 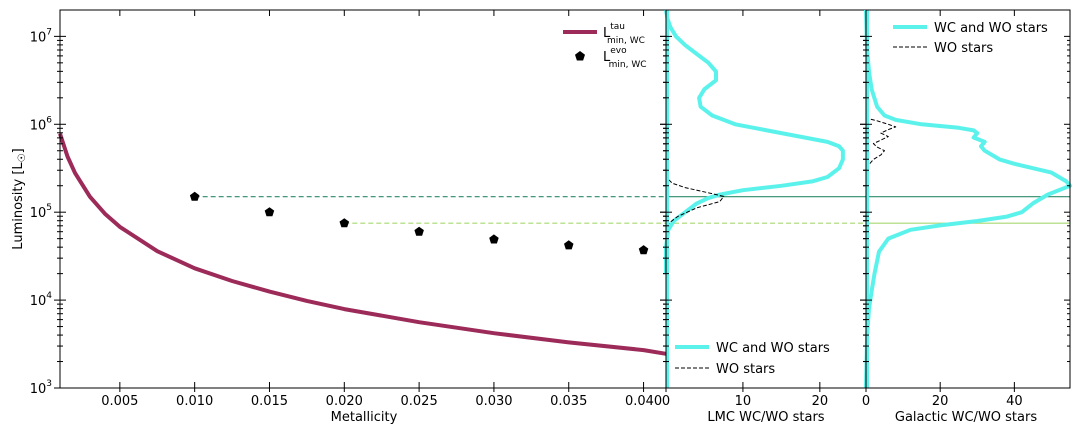 What do you see at coordinates (970, 38) in the screenshot?
I see `galactic-legend: WC and WO stars WO stars` at bounding box center [970, 38].